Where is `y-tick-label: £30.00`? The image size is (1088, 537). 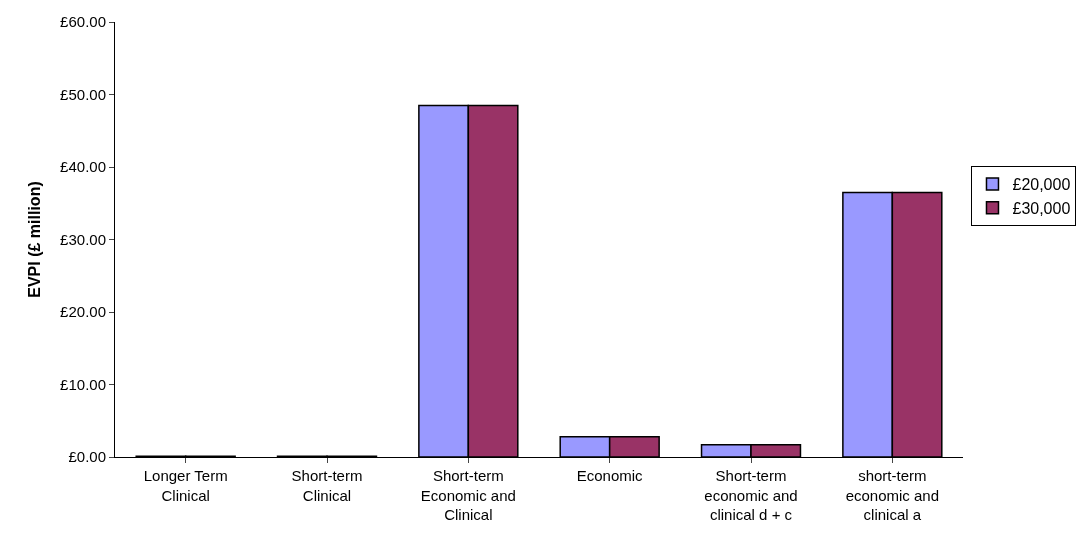
y-tick-label: £30.00 is located at coordinates (83, 239).